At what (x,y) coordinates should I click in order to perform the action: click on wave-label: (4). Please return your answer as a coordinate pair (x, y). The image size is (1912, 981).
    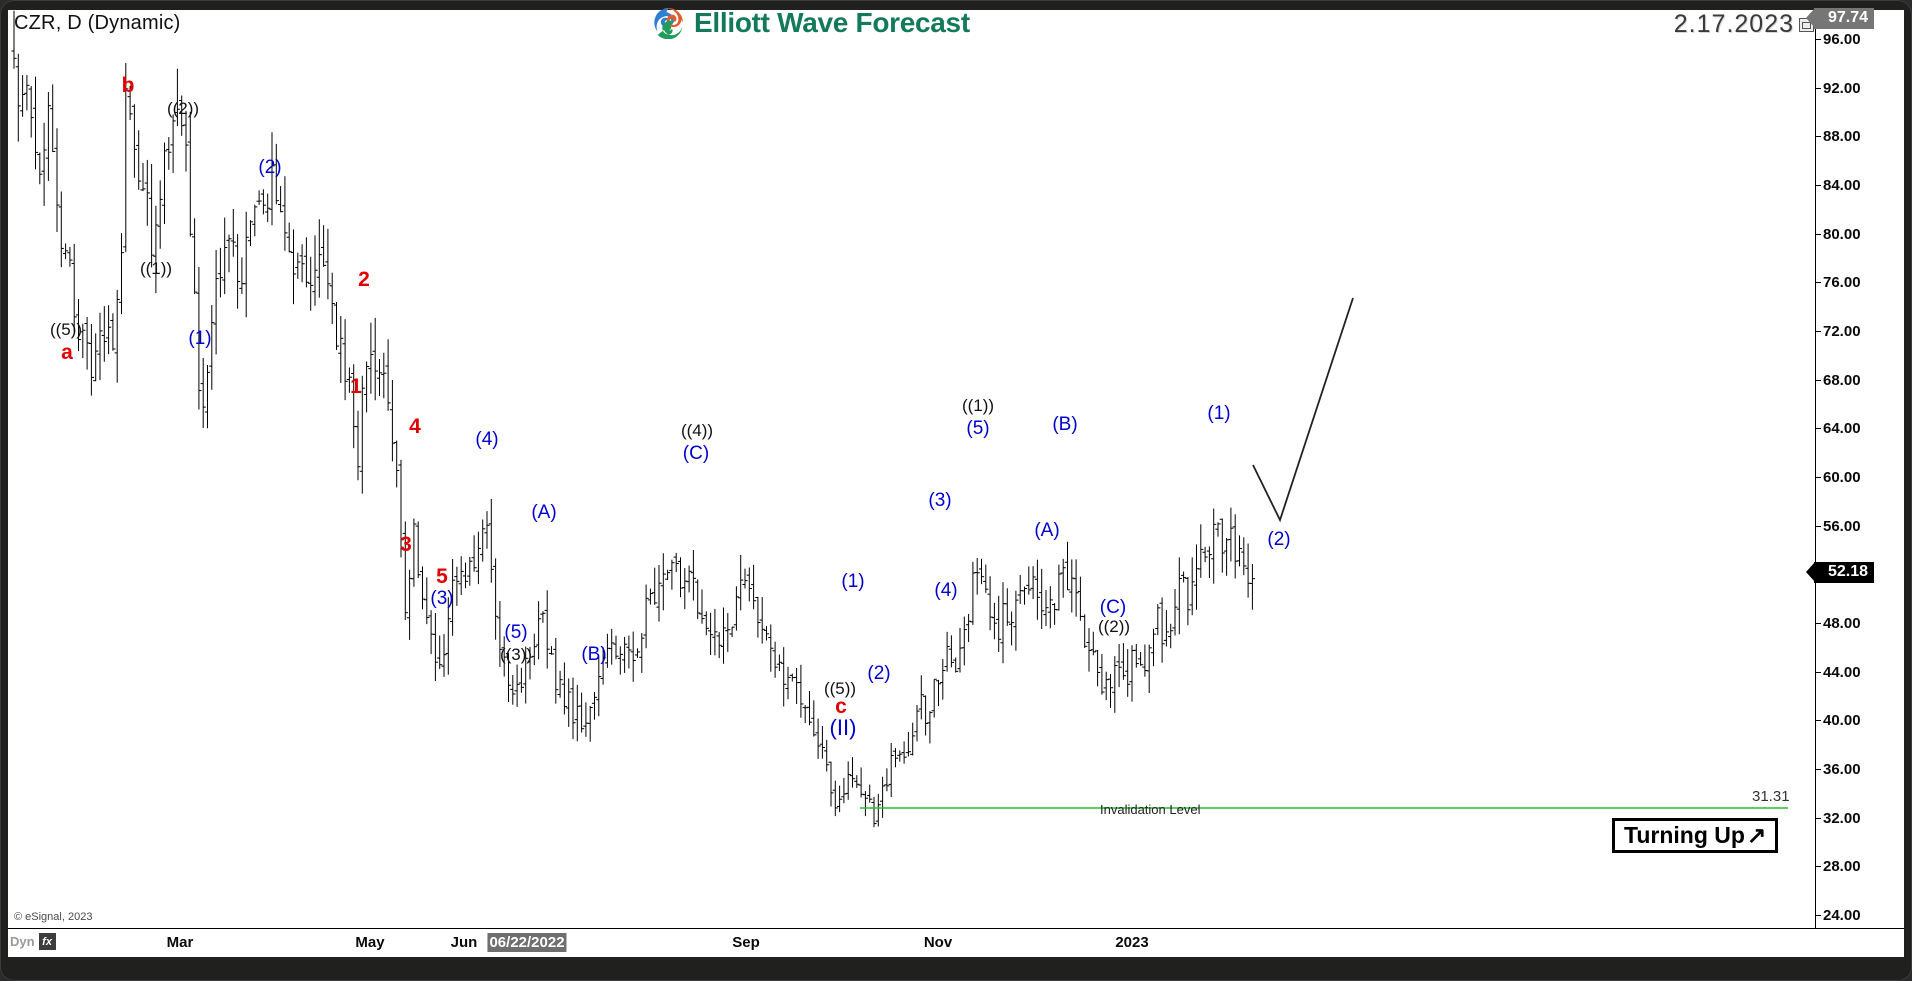
    Looking at the image, I should click on (946, 590).